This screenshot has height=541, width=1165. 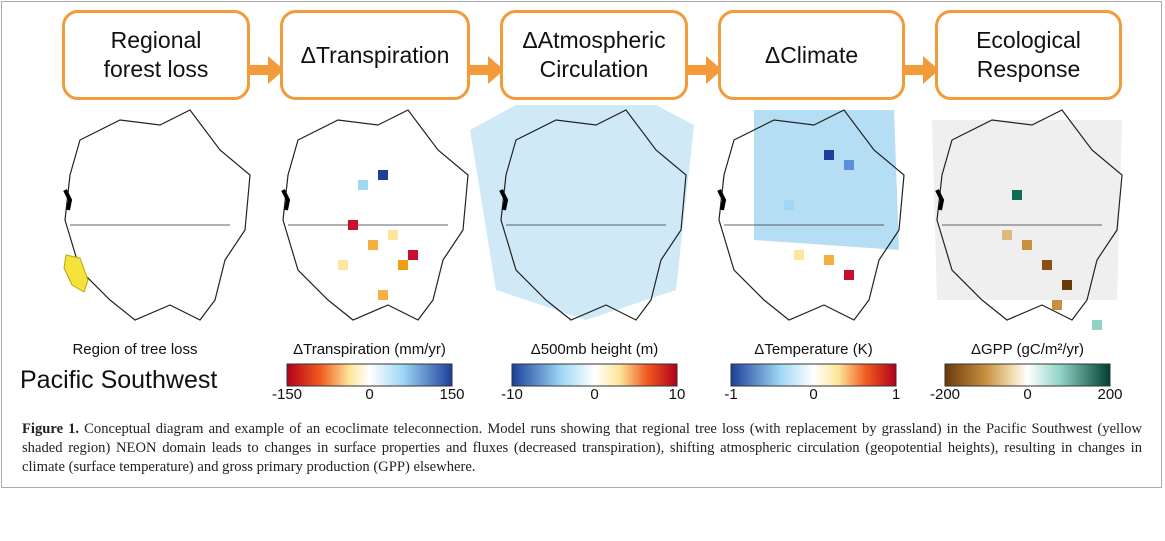 What do you see at coordinates (1027, 349) in the screenshot?
I see `colorbar-title: ΔGPP (gC/m²/yr)` at bounding box center [1027, 349].